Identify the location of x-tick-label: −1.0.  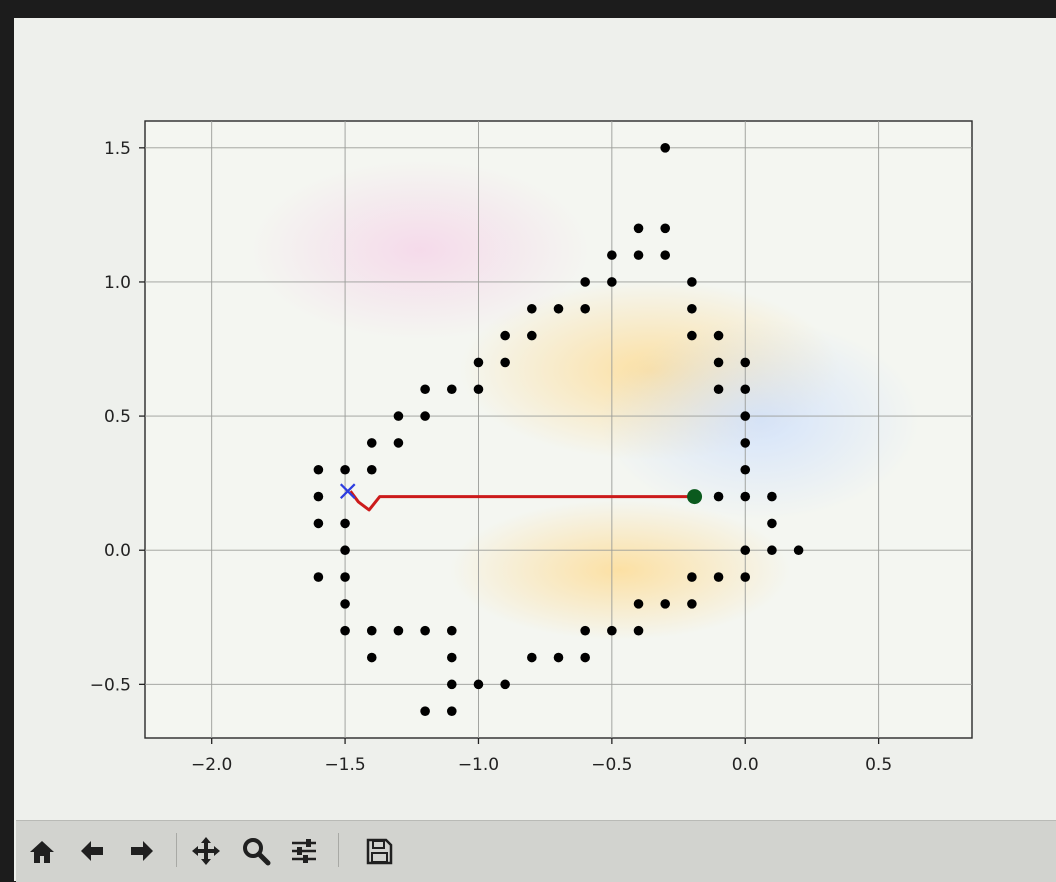
(478, 765).